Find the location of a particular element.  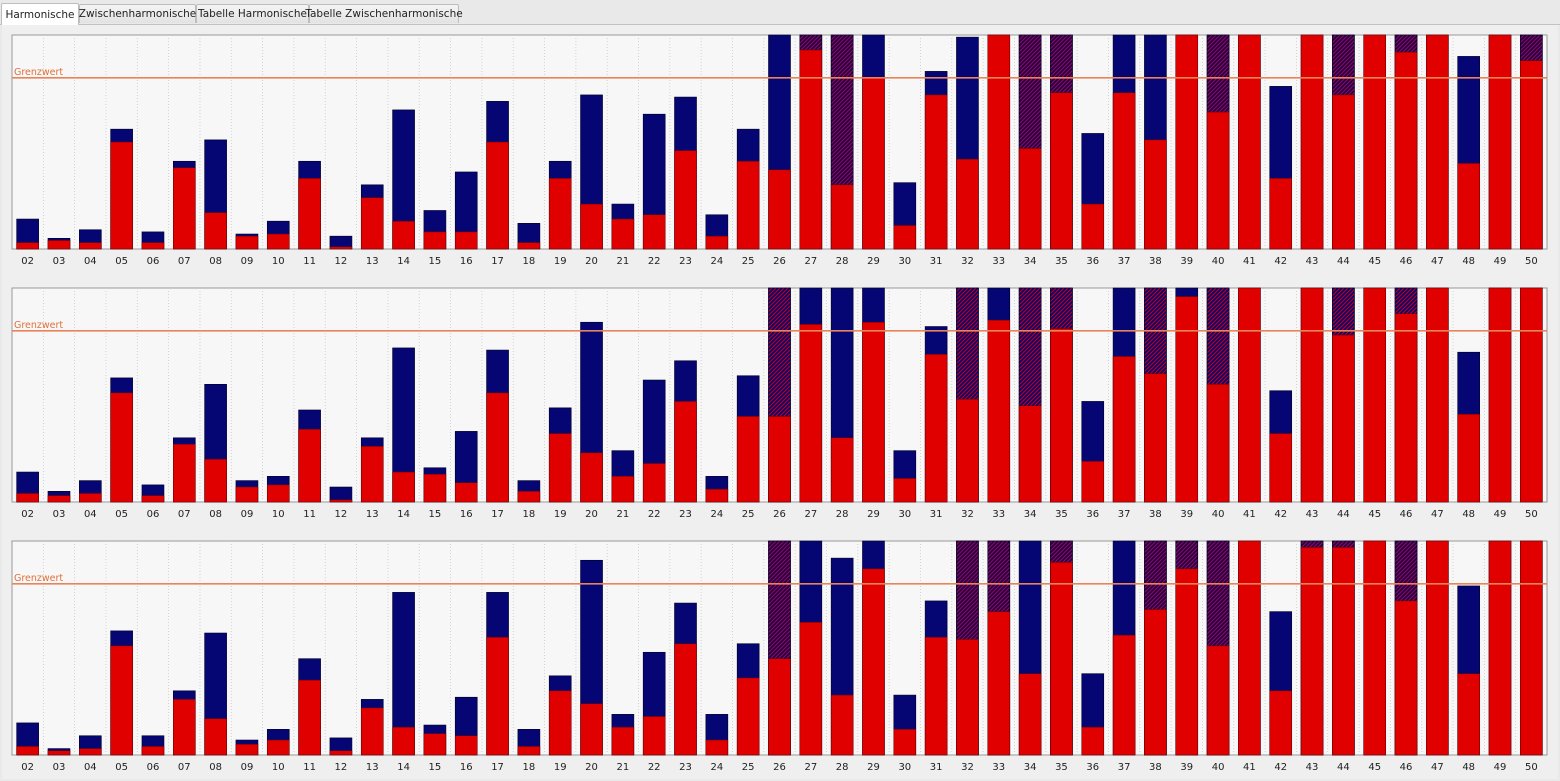

tick-label-08: 08 is located at coordinates (215, 767).